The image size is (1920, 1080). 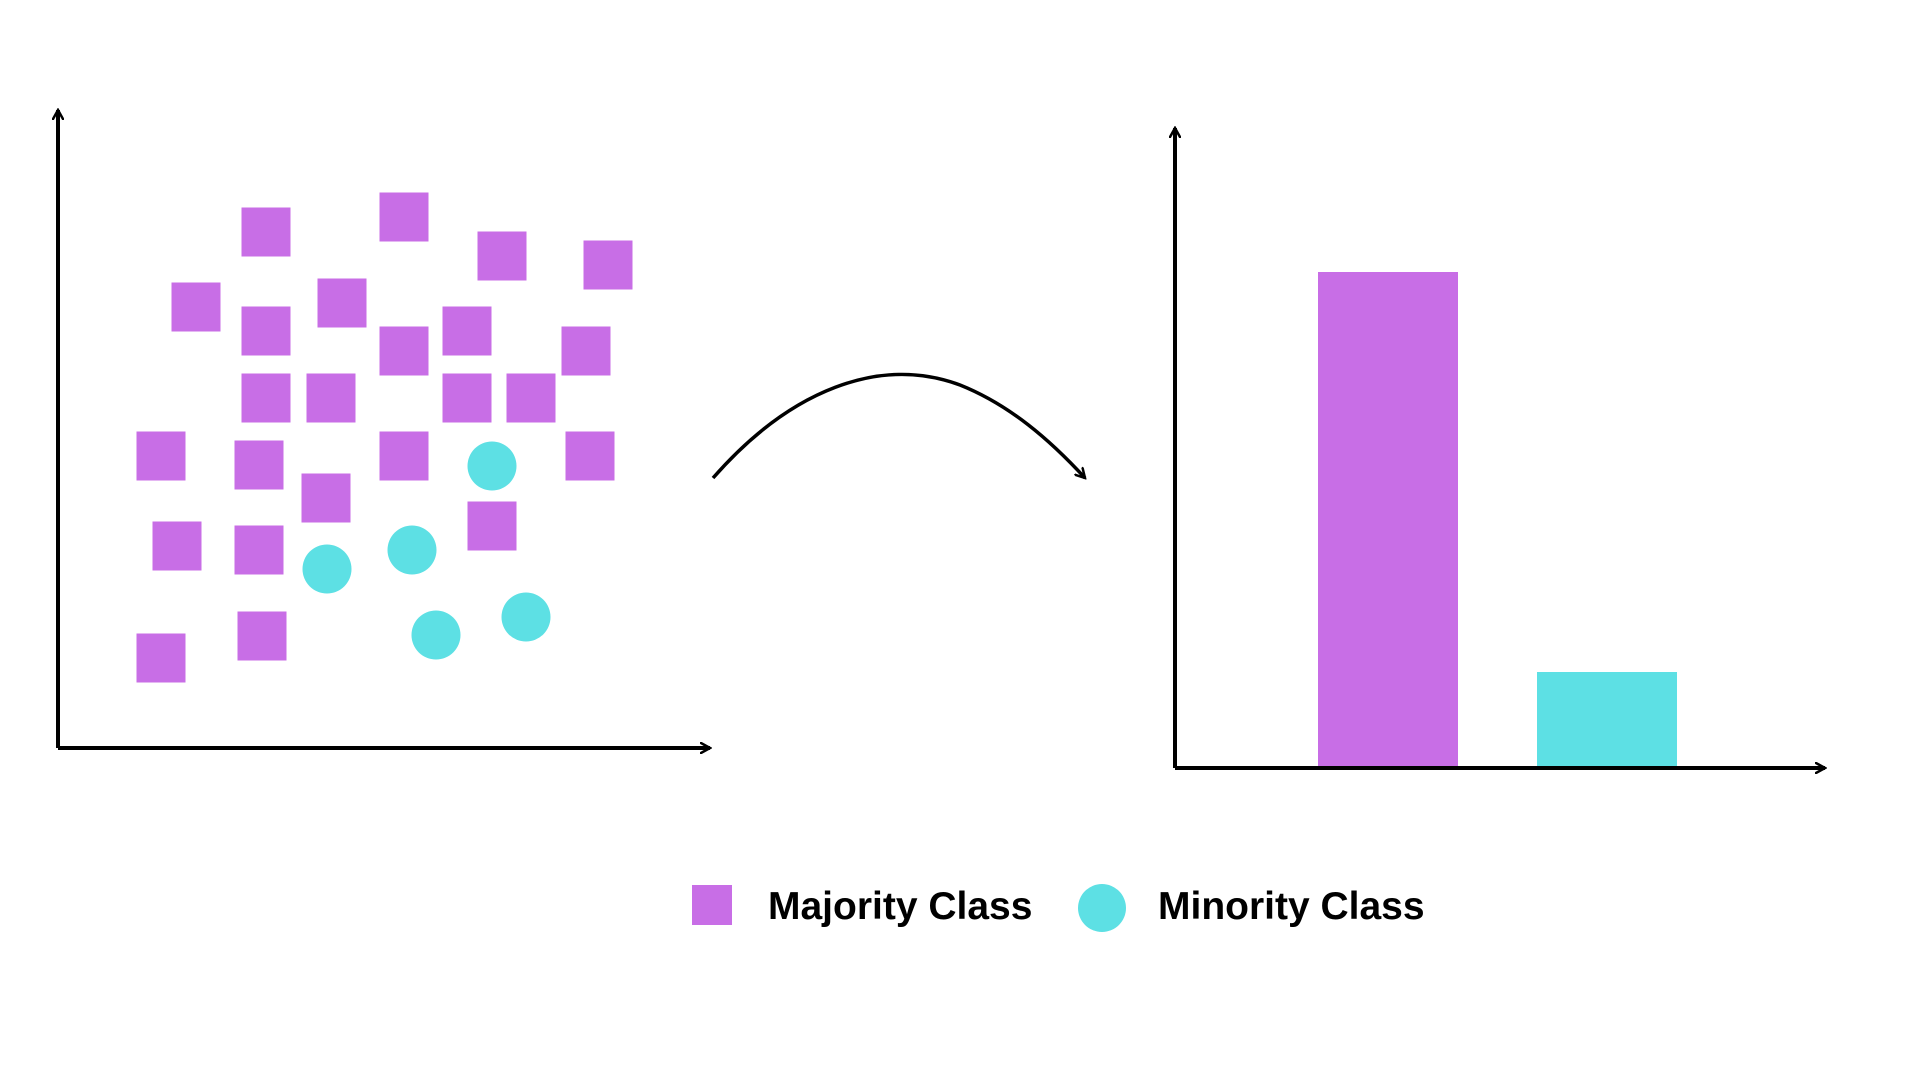 I want to click on legend-minority-label: Minority Class, so click(x=1291, y=906).